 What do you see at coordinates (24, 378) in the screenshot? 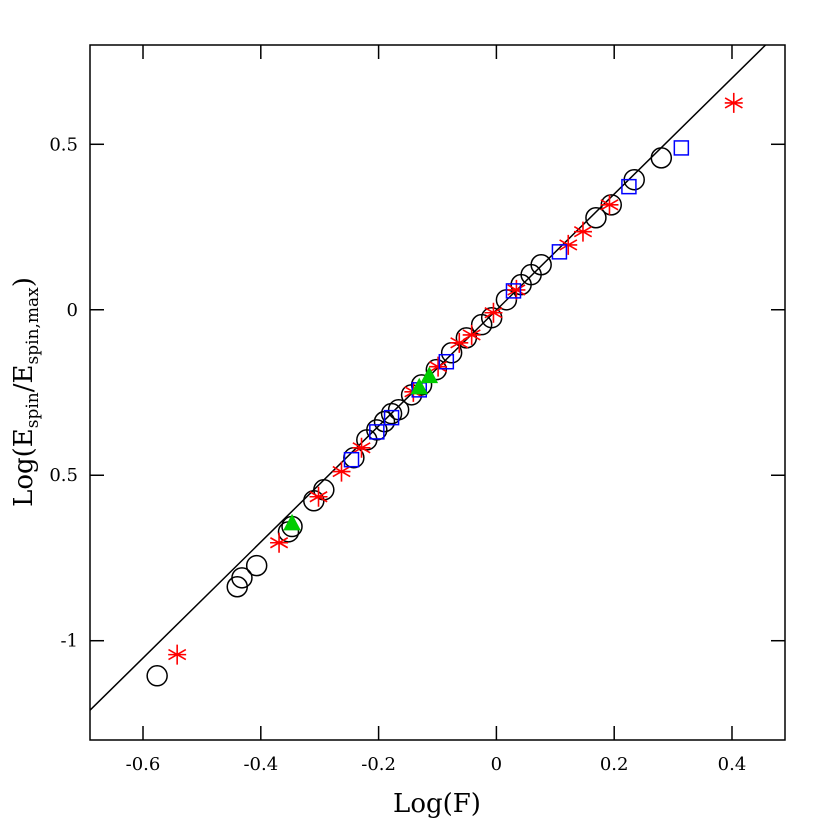
I see `y-label-part: /E` at bounding box center [24, 378].